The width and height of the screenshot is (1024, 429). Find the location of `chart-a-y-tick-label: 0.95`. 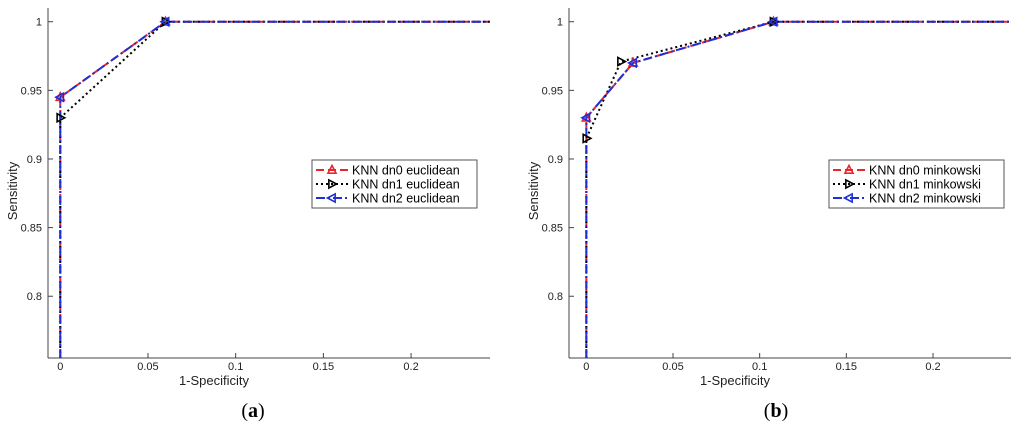

chart-a-y-tick-label: 0.95 is located at coordinates (31, 91).